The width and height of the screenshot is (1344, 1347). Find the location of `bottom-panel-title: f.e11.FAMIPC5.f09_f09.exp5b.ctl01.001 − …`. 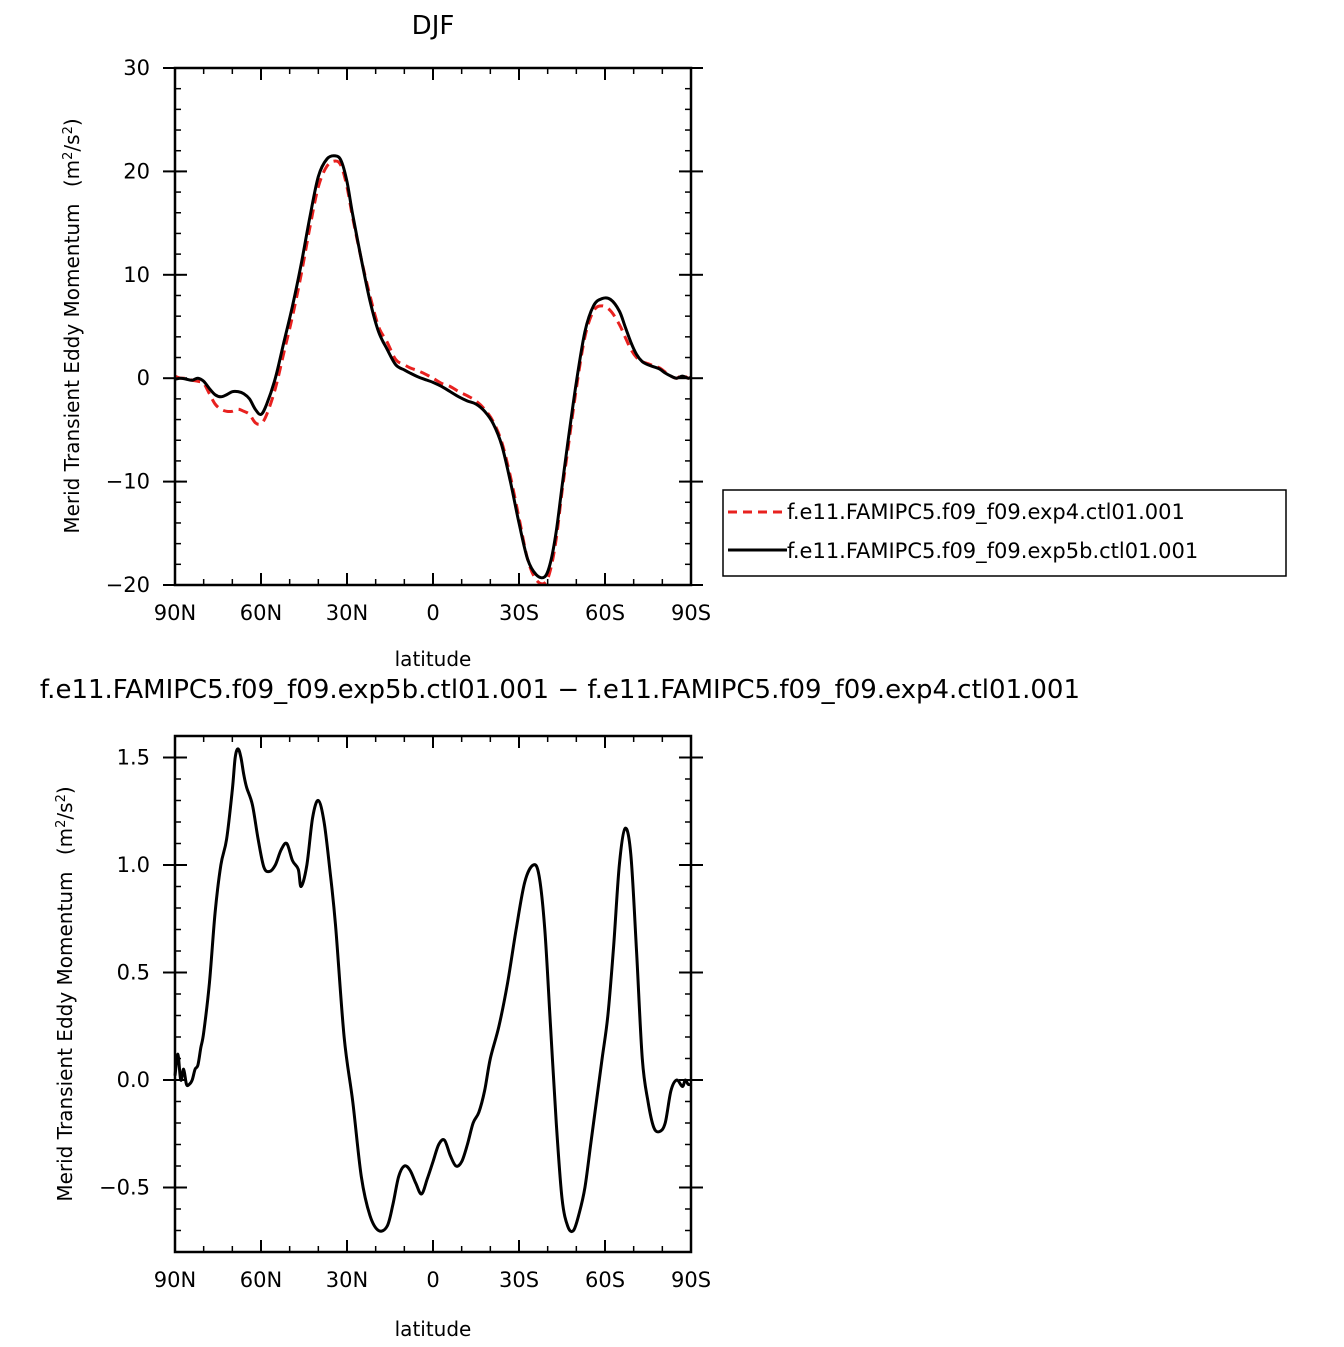

bottom-panel-title: f.e11.FAMIPC5.f09_f09.exp5b.ctl01.001 − … is located at coordinates (560, 690).